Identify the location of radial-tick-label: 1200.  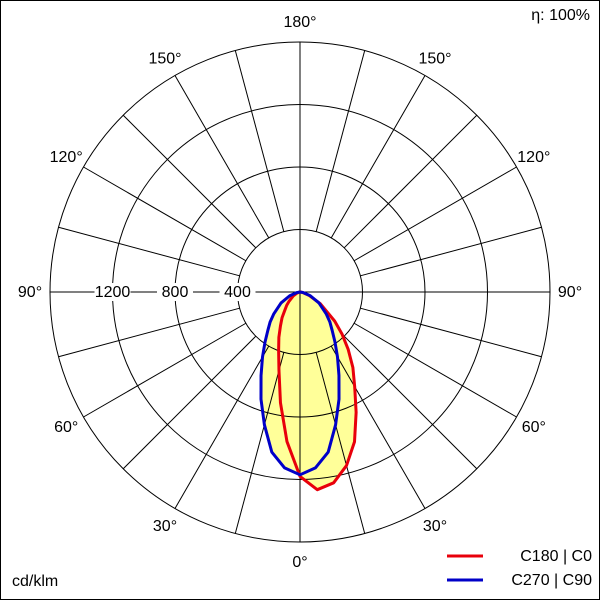
(113, 292).